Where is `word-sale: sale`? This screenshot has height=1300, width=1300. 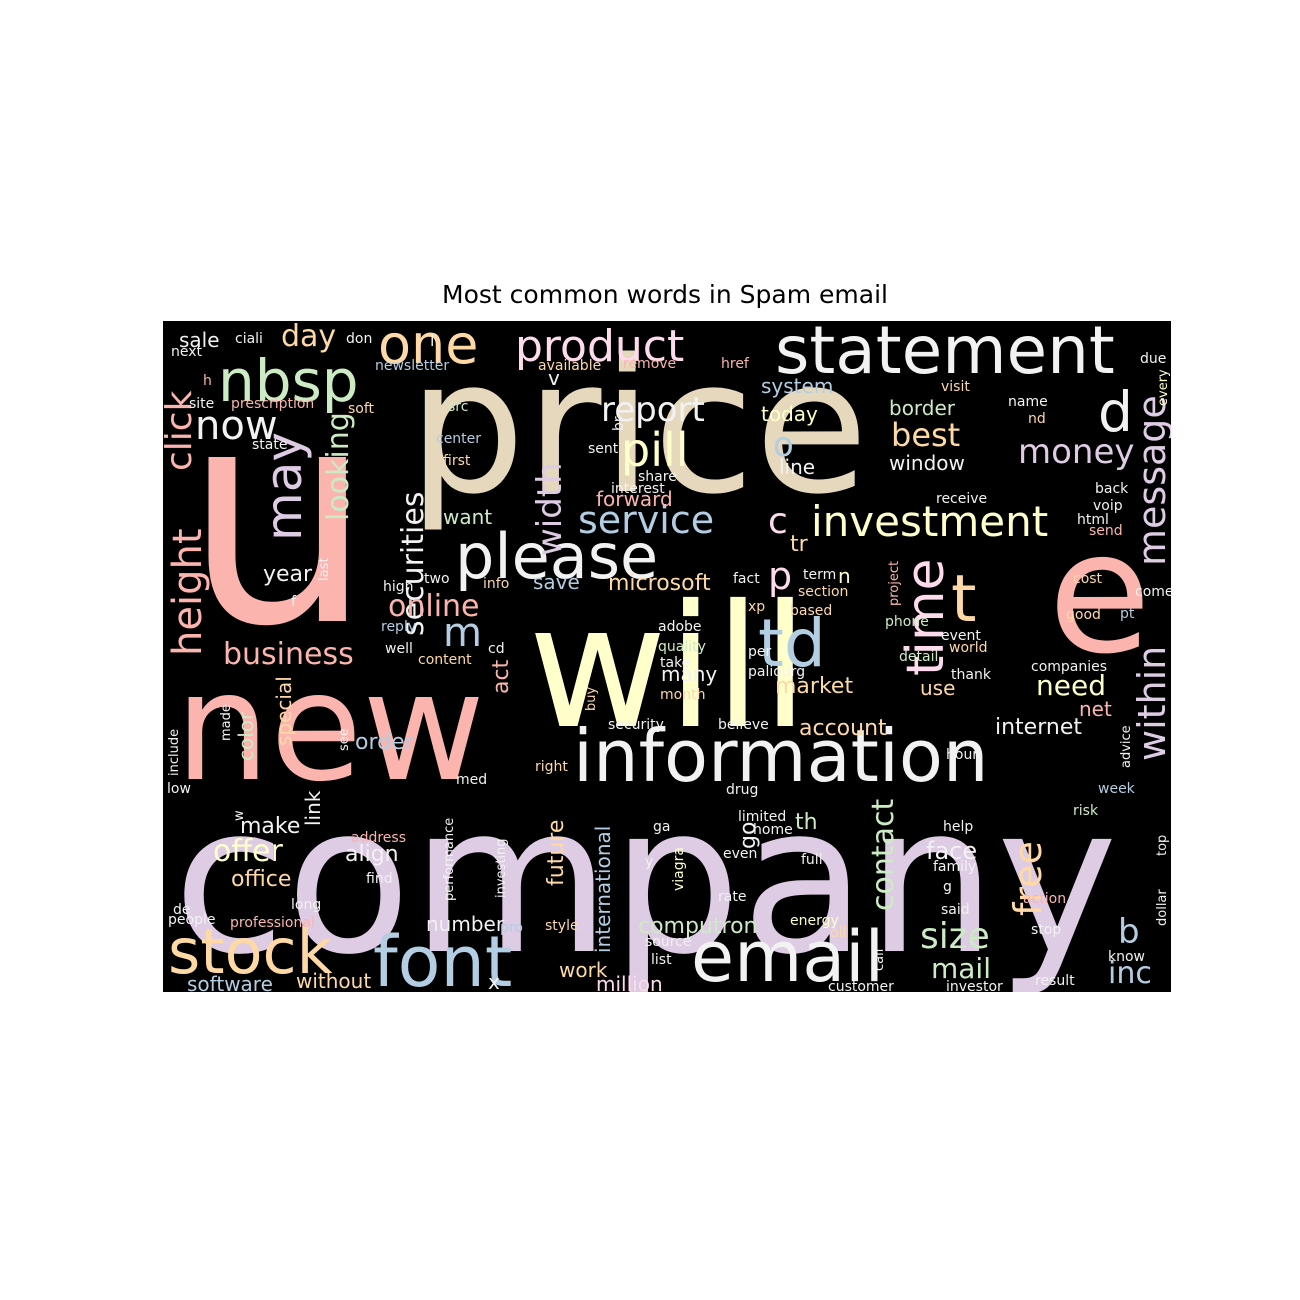
word-sale: sale is located at coordinates (199, 340).